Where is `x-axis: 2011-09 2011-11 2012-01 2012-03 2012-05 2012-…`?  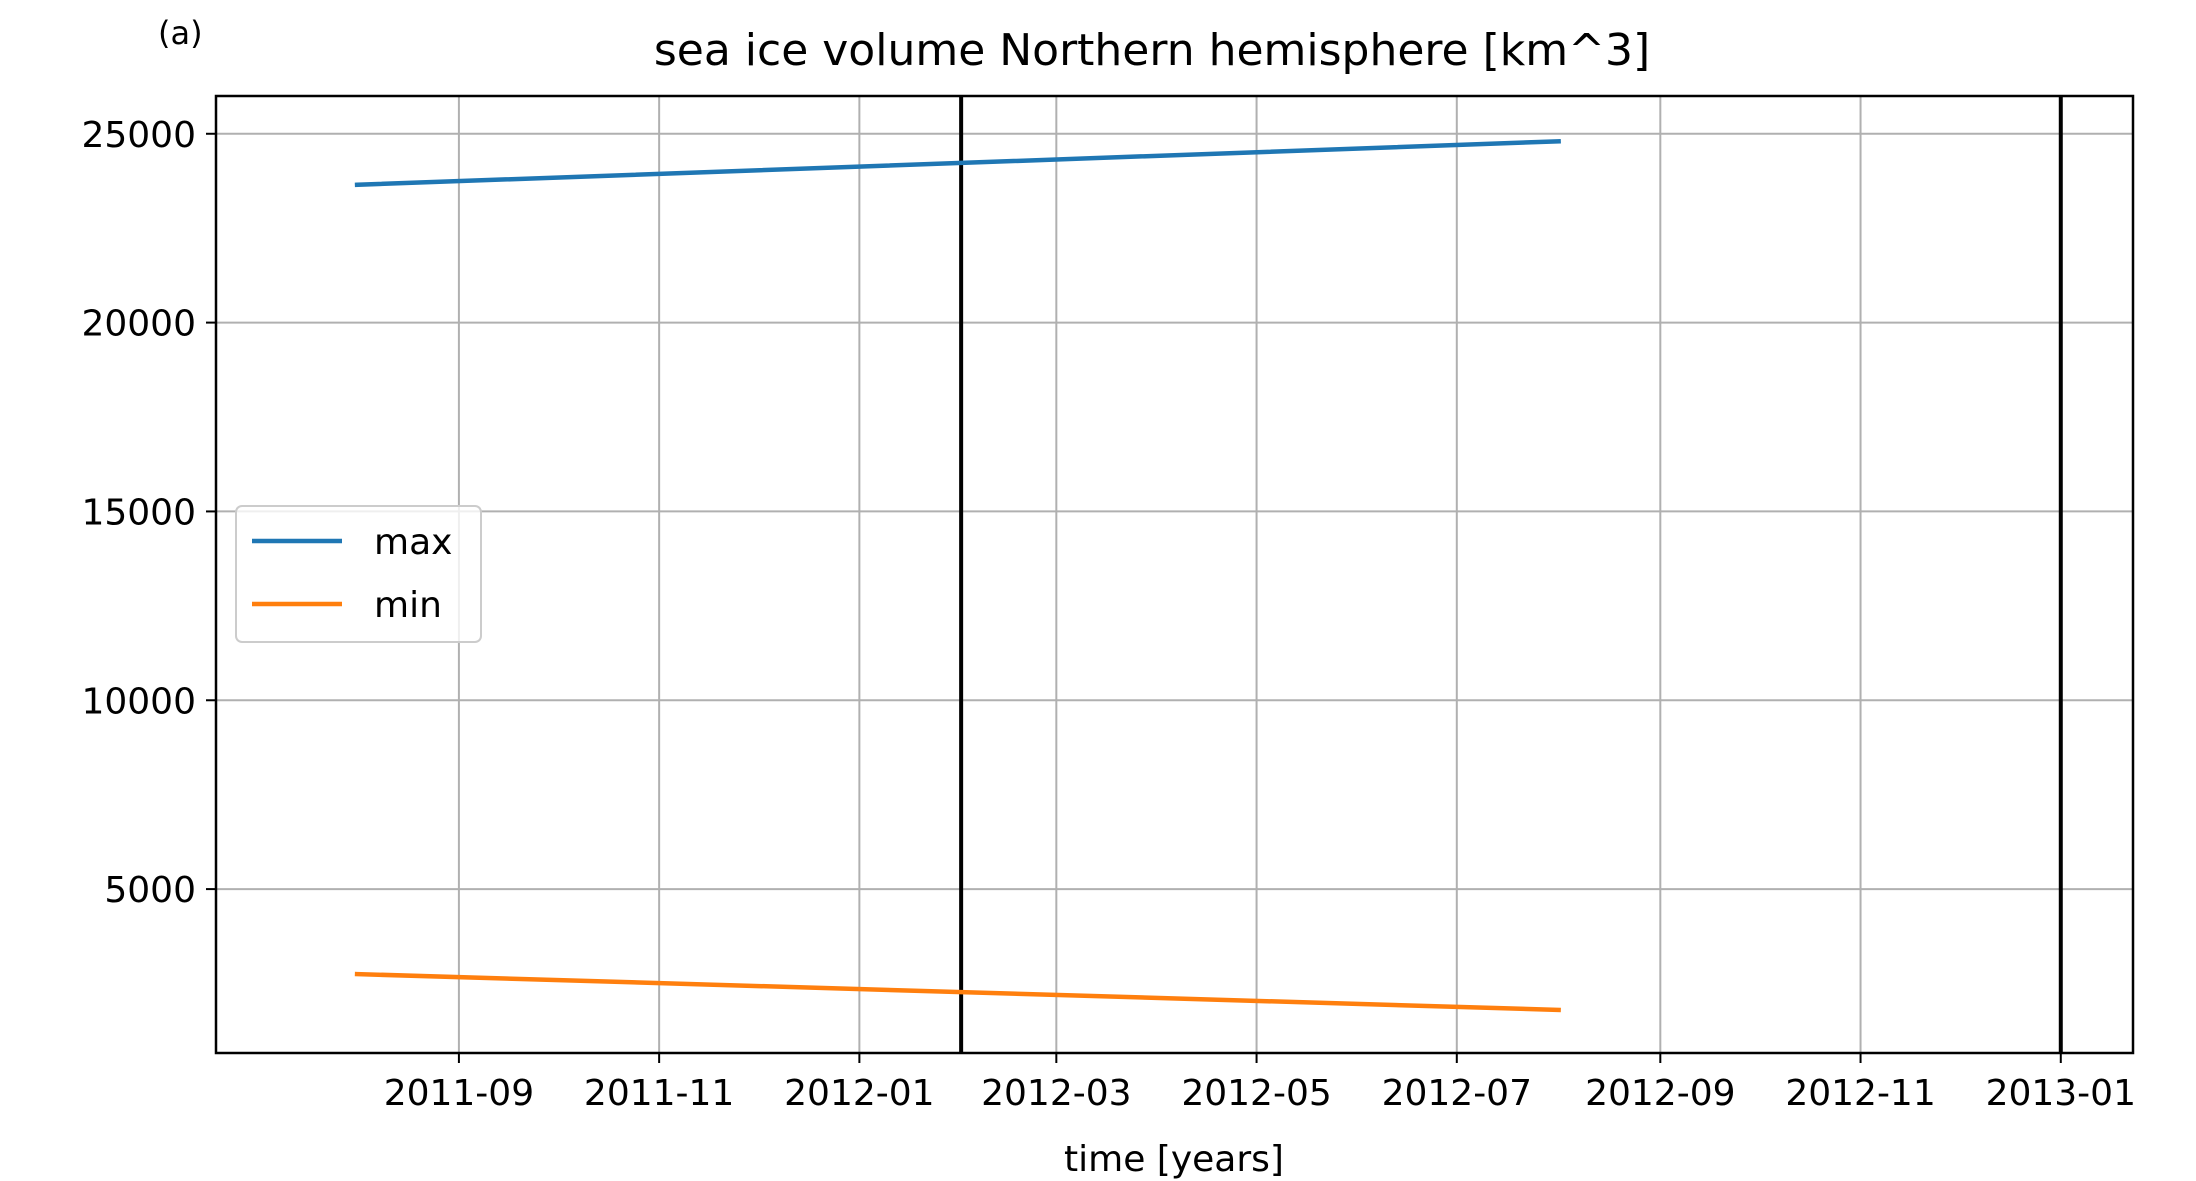 x-axis: 2011-09 2011-11 2012-01 2012-03 2012-05 2012-… is located at coordinates (1260, 1083).